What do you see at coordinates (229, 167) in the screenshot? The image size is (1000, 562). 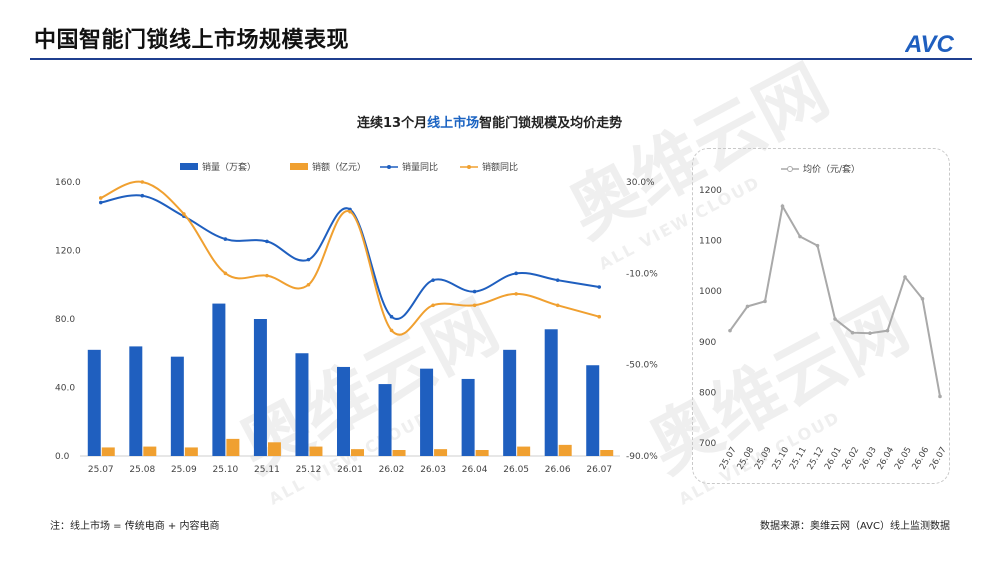 I see `legend-label: 销量（万套）` at bounding box center [229, 167].